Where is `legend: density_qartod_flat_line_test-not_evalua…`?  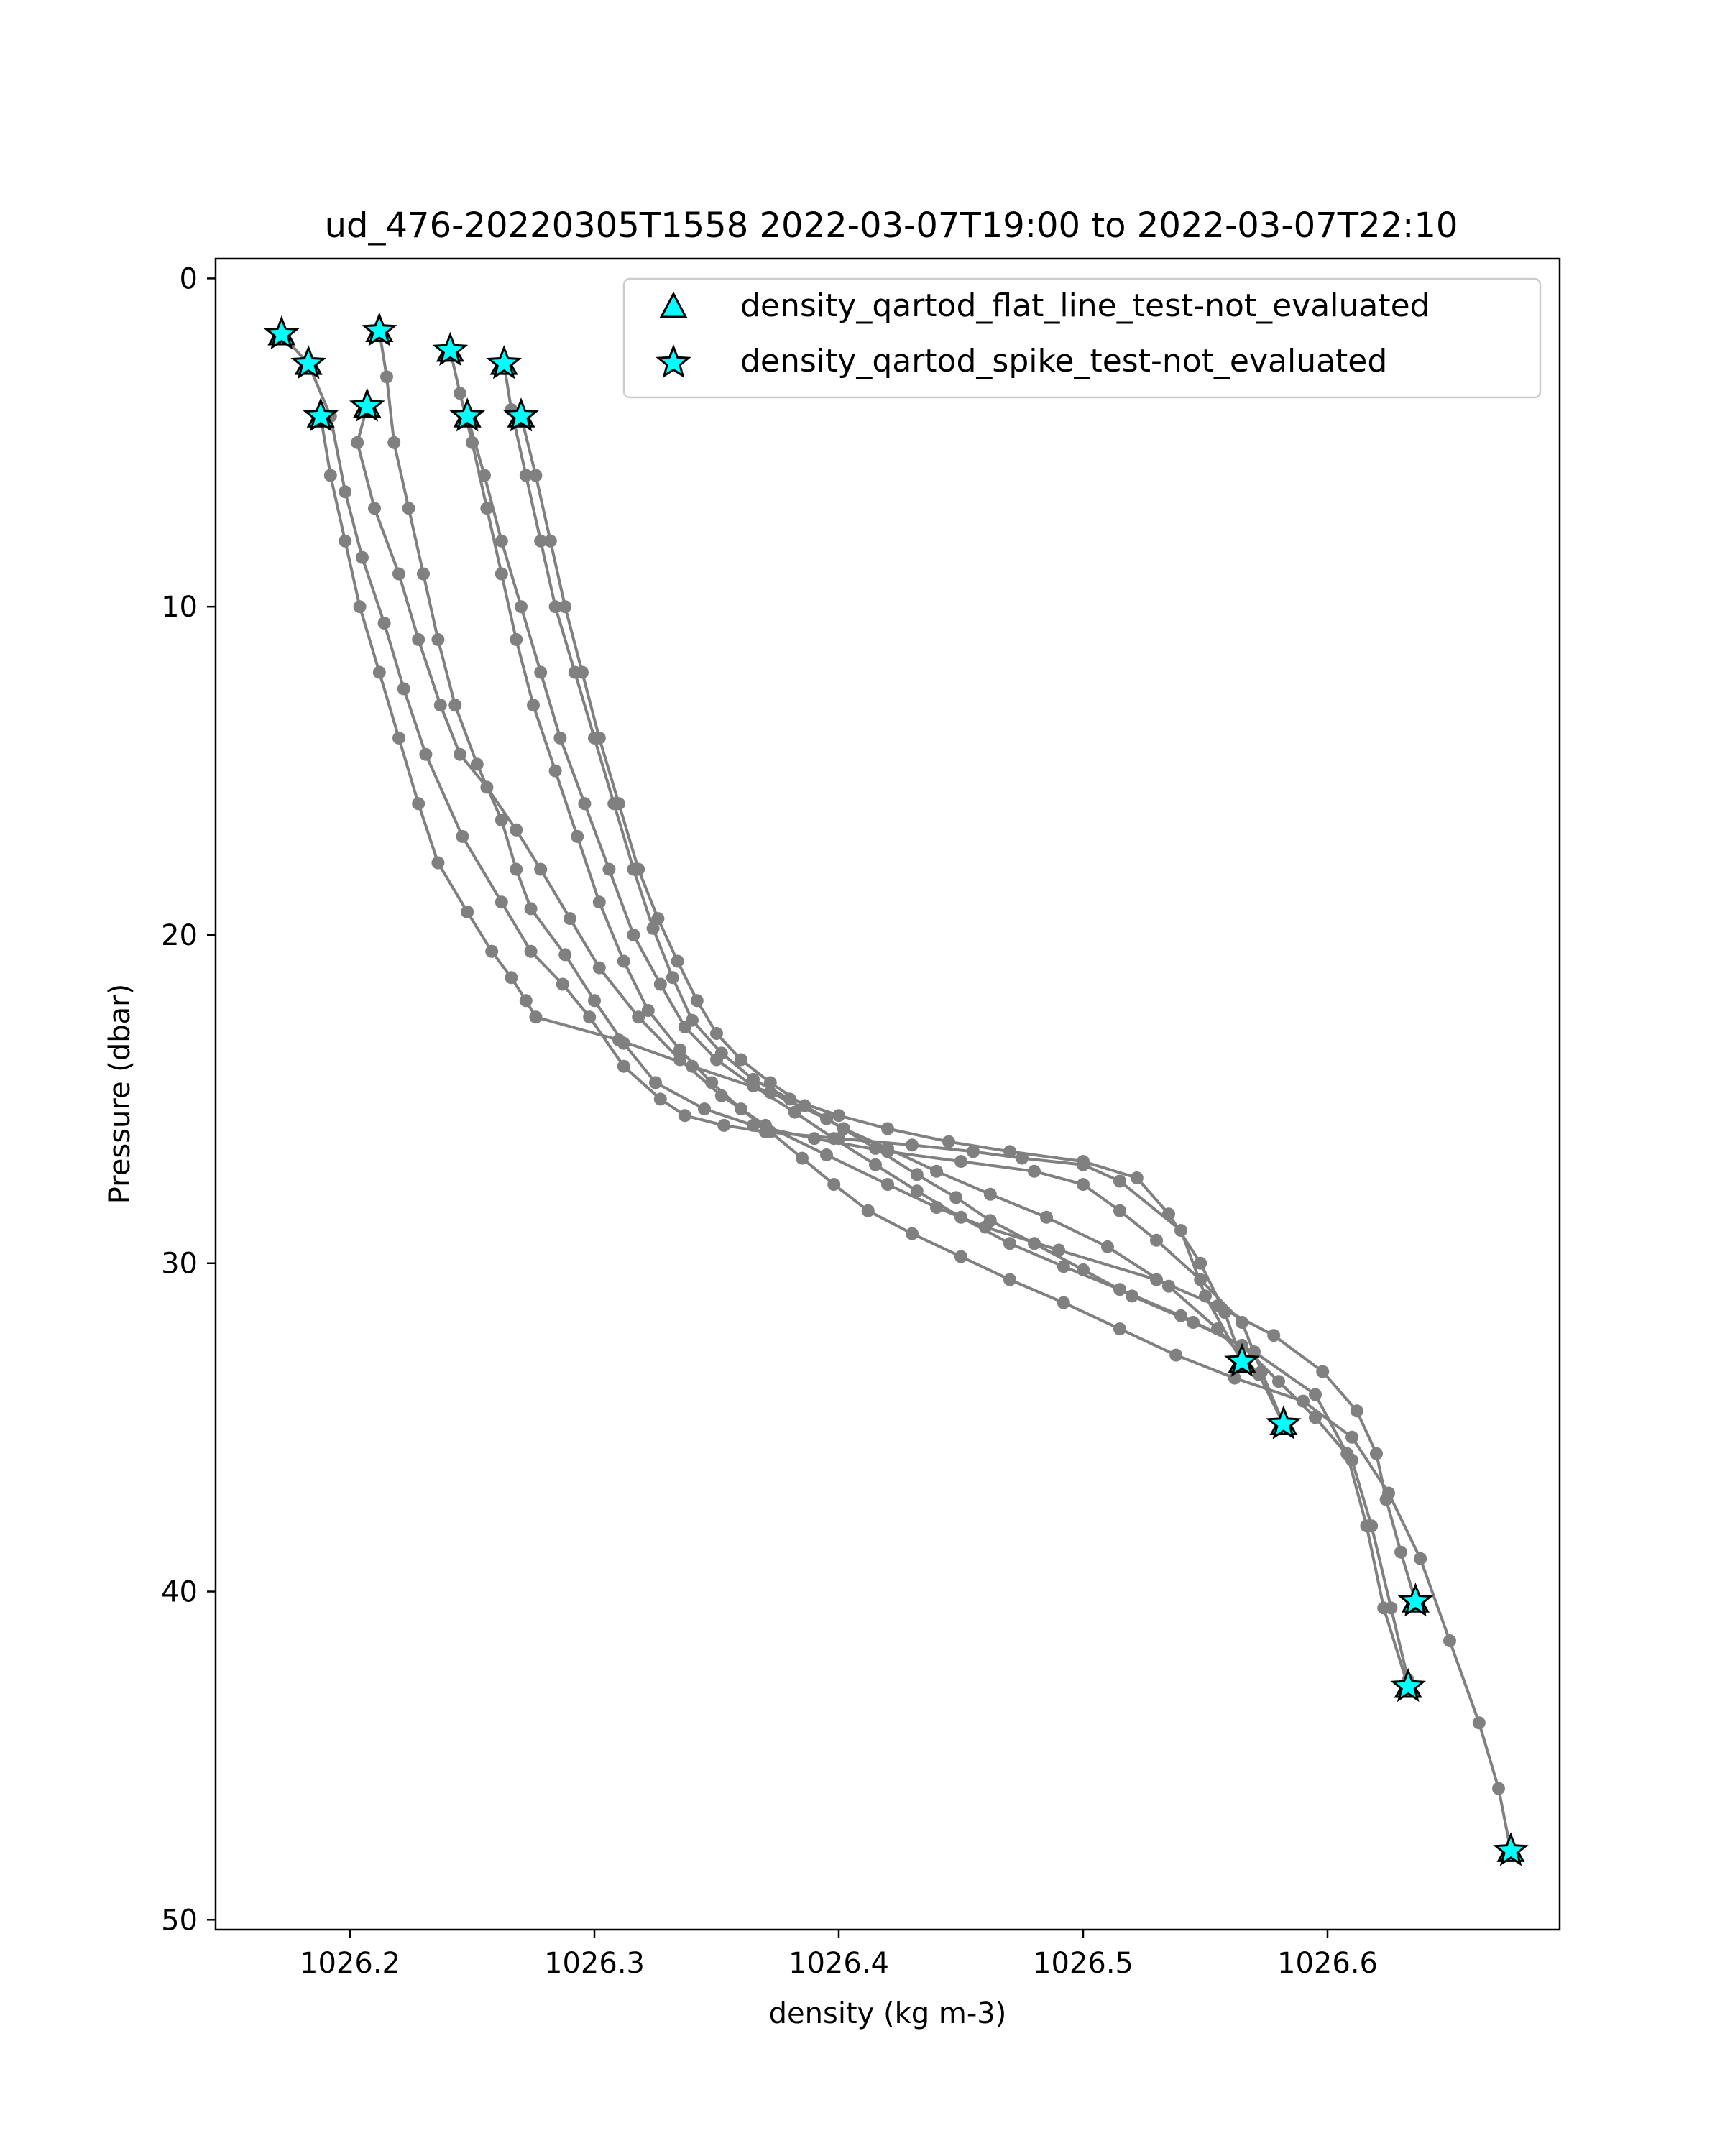
legend: density_qartod_flat_line_test-not_evalua… is located at coordinates (1082, 338).